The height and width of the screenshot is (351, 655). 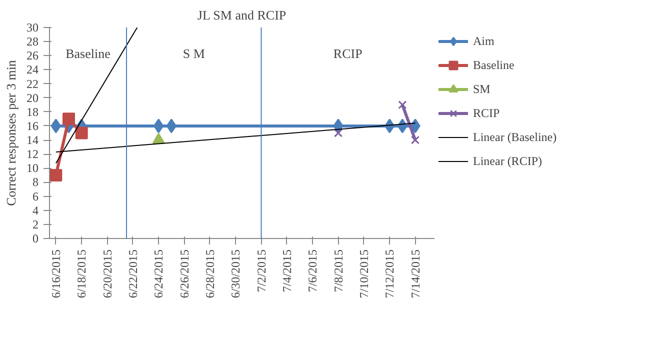 What do you see at coordinates (32, 168) in the screenshot?
I see `y-tick-label: 10` at bounding box center [32, 168].